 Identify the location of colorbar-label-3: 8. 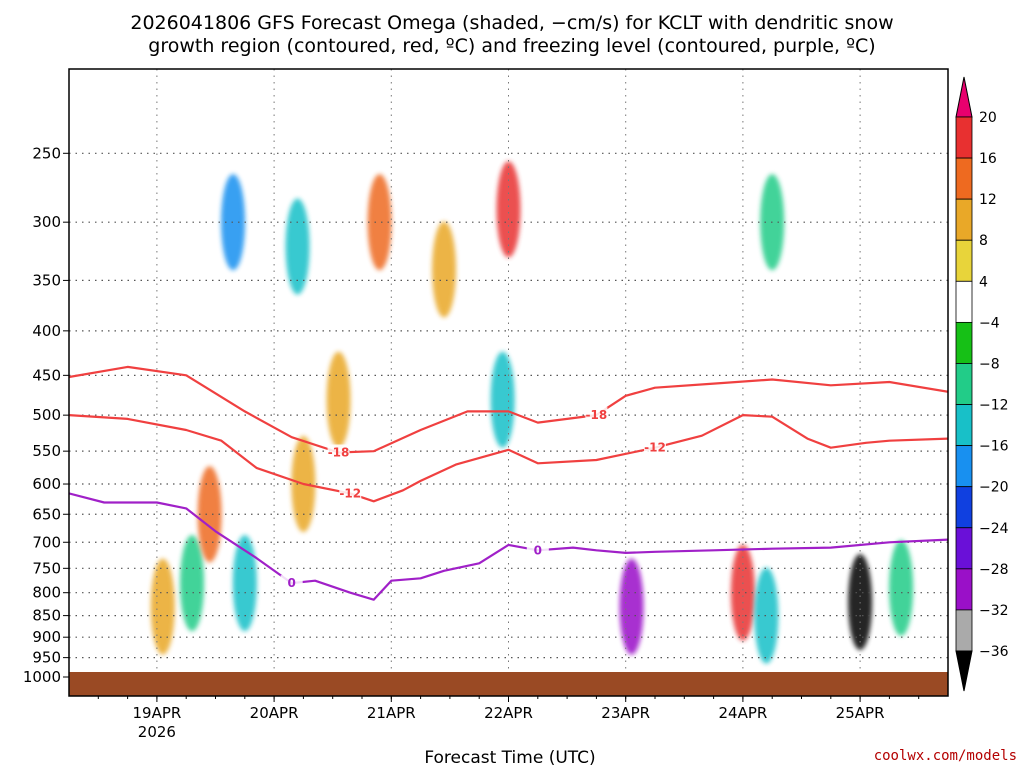
(983, 241).